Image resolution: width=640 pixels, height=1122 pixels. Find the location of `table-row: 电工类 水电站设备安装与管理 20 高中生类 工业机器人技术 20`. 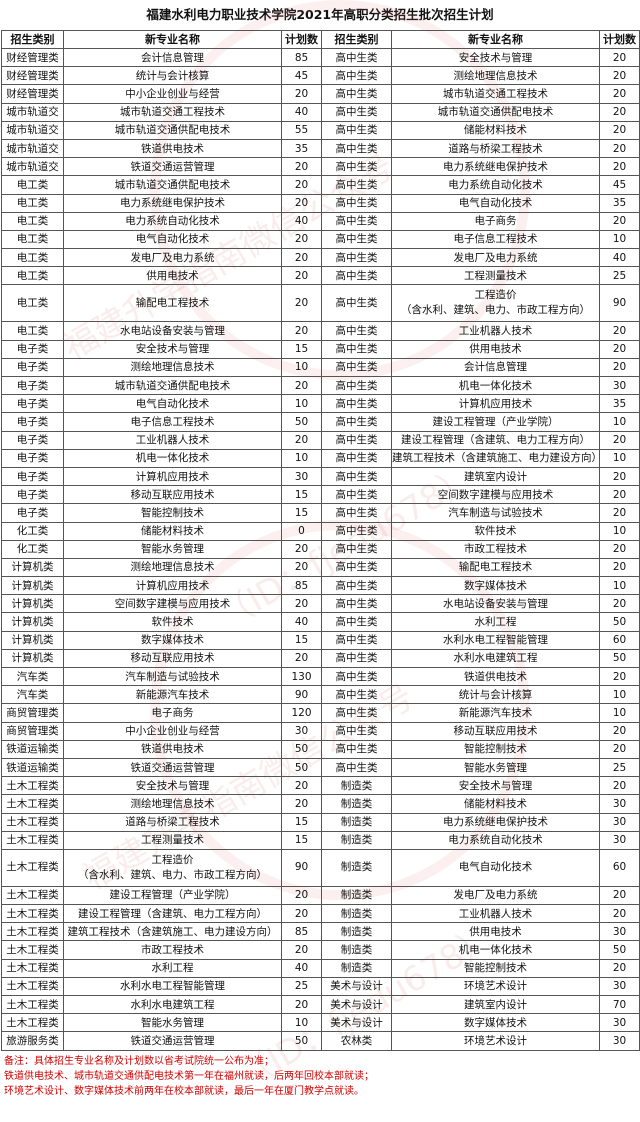

table-row: 电工类 水电站设备安装与管理 20 高中生类 工业机器人技术 20 is located at coordinates (320, 331).